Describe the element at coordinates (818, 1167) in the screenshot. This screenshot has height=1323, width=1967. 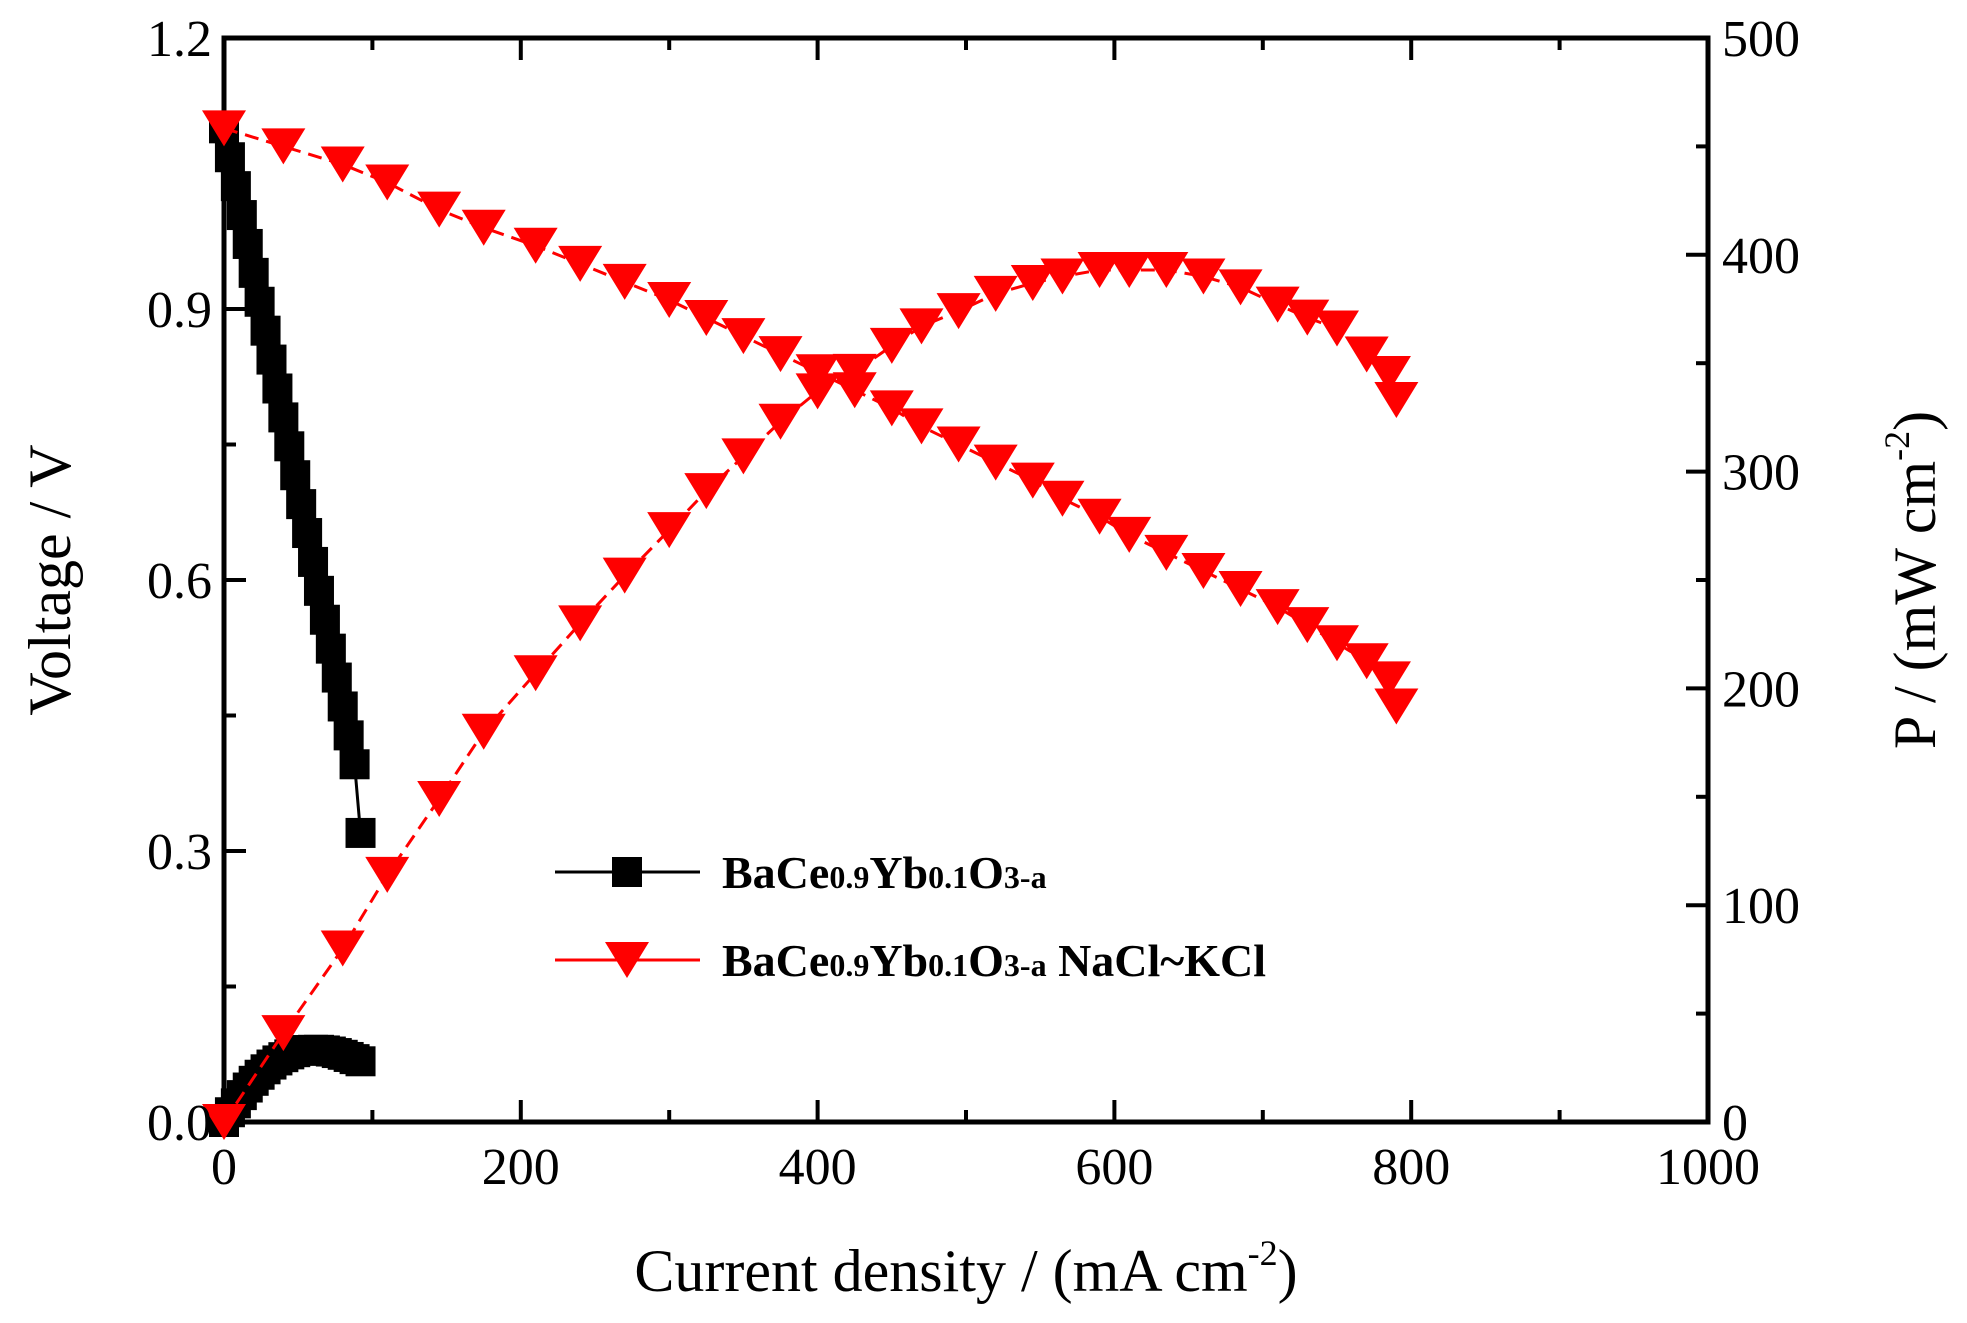
I see `x-tick-label: 400` at that location.